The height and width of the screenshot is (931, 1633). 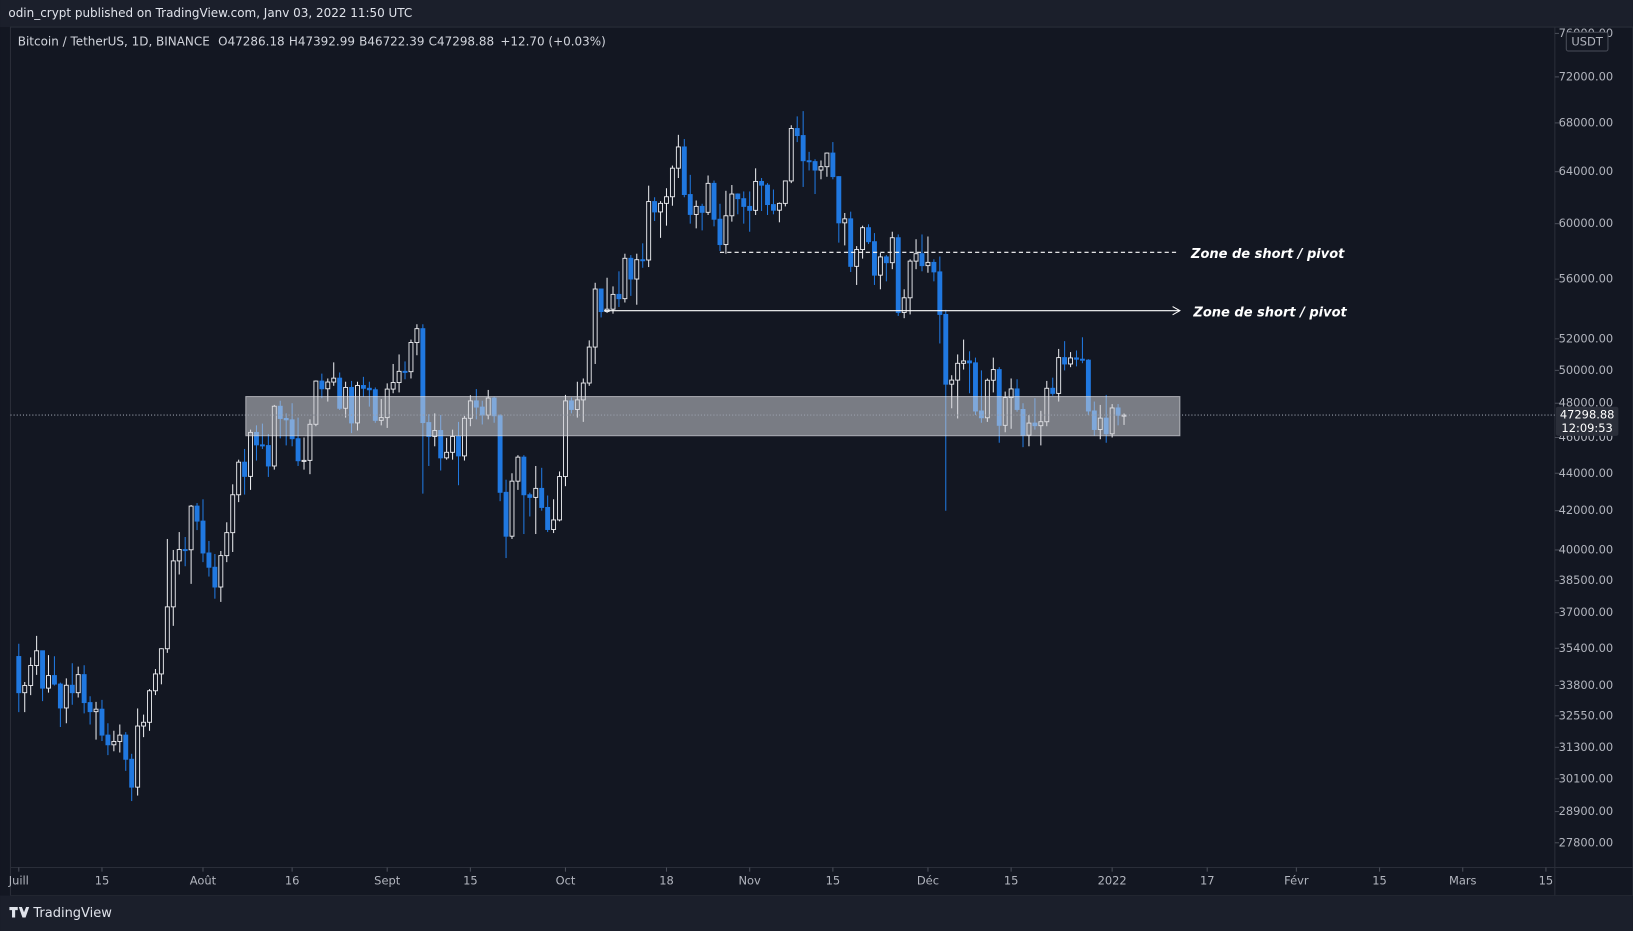 I want to click on currency: USDT, so click(x=1587, y=42).